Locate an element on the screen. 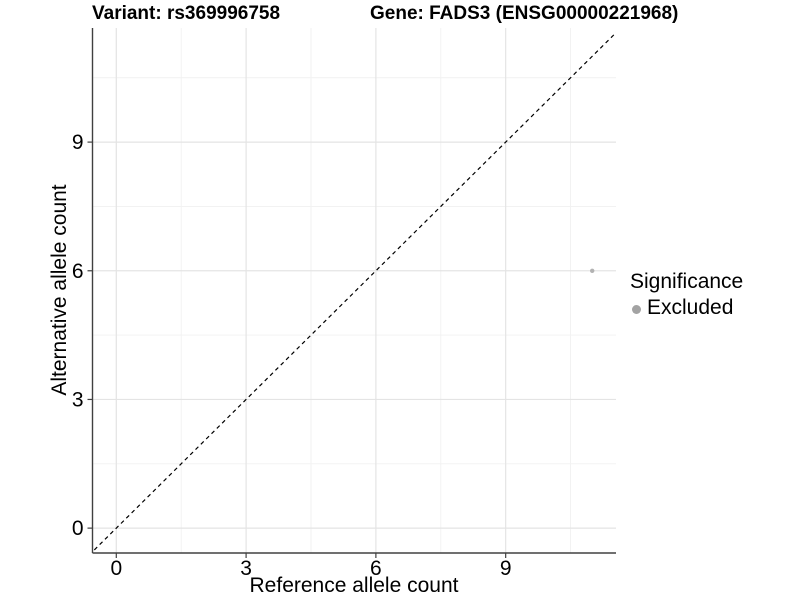  x-tick-label: 9 is located at coordinates (506, 568).